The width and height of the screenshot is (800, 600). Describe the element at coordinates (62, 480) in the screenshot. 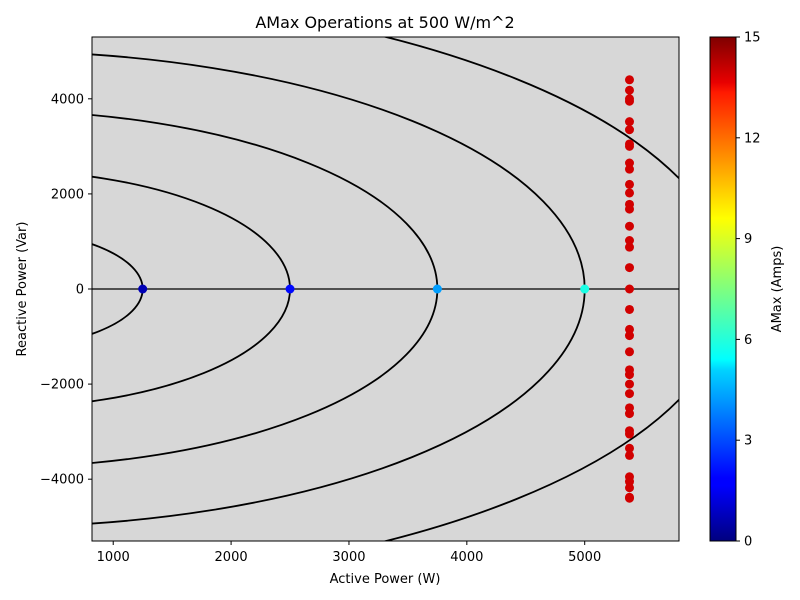

I see `y-tick-label: −4000` at that location.